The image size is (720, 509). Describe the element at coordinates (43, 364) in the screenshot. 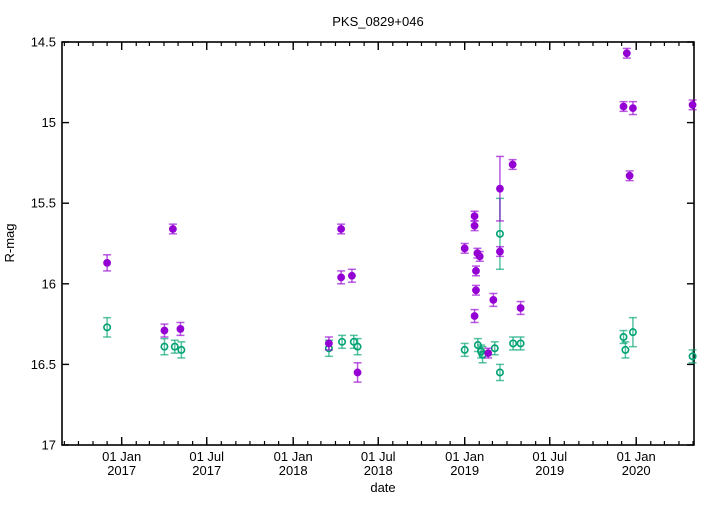

I see `y-tick-label: 16.5` at that location.